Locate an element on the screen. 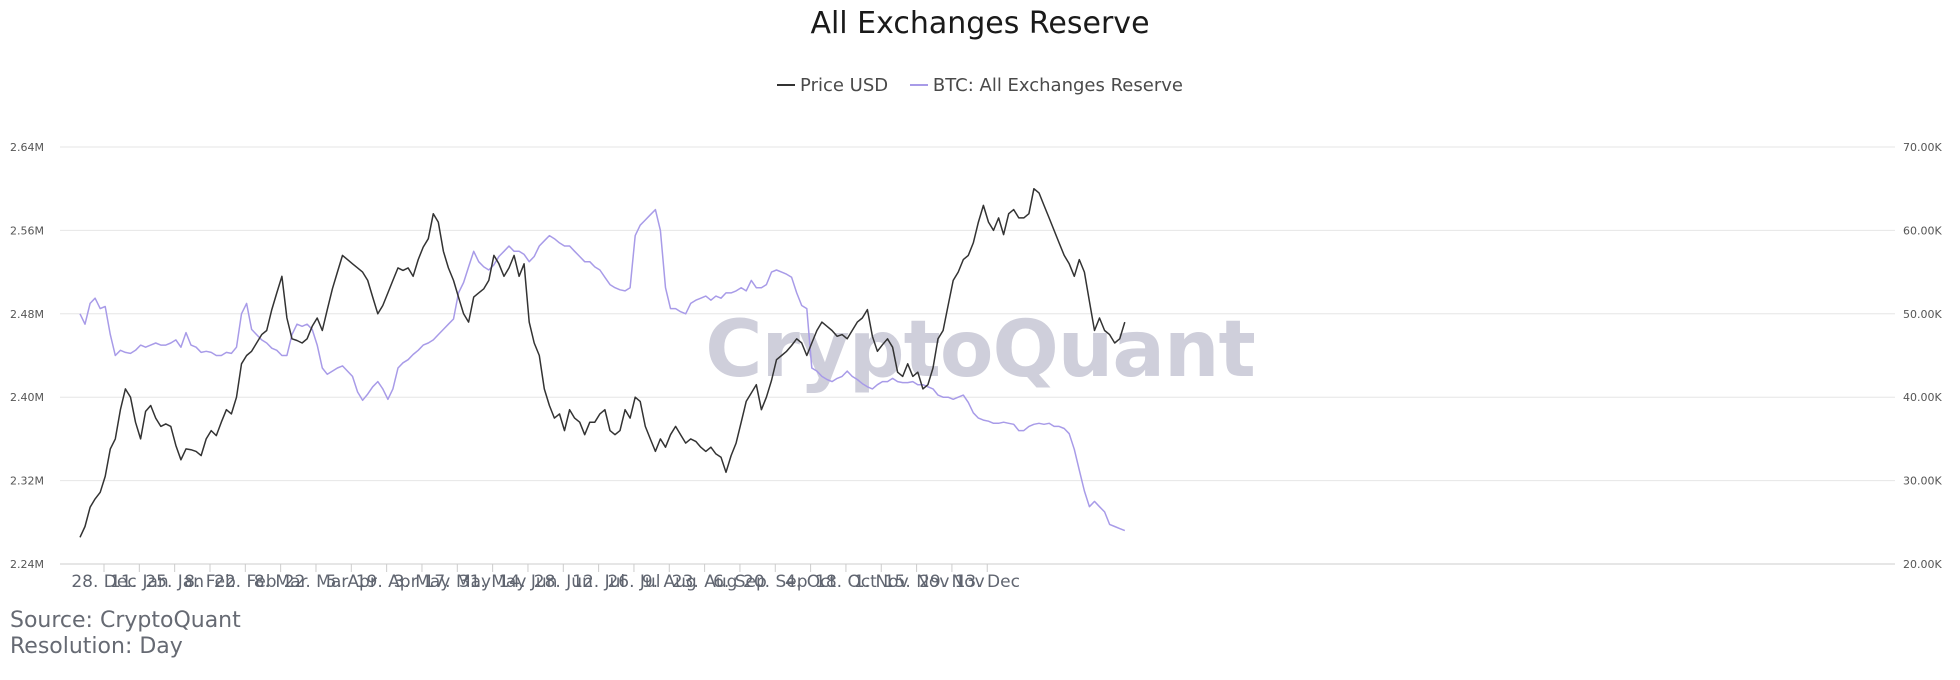 The height and width of the screenshot is (680, 1960). x-tick-label: 17. May is located at coordinates (458, 582).